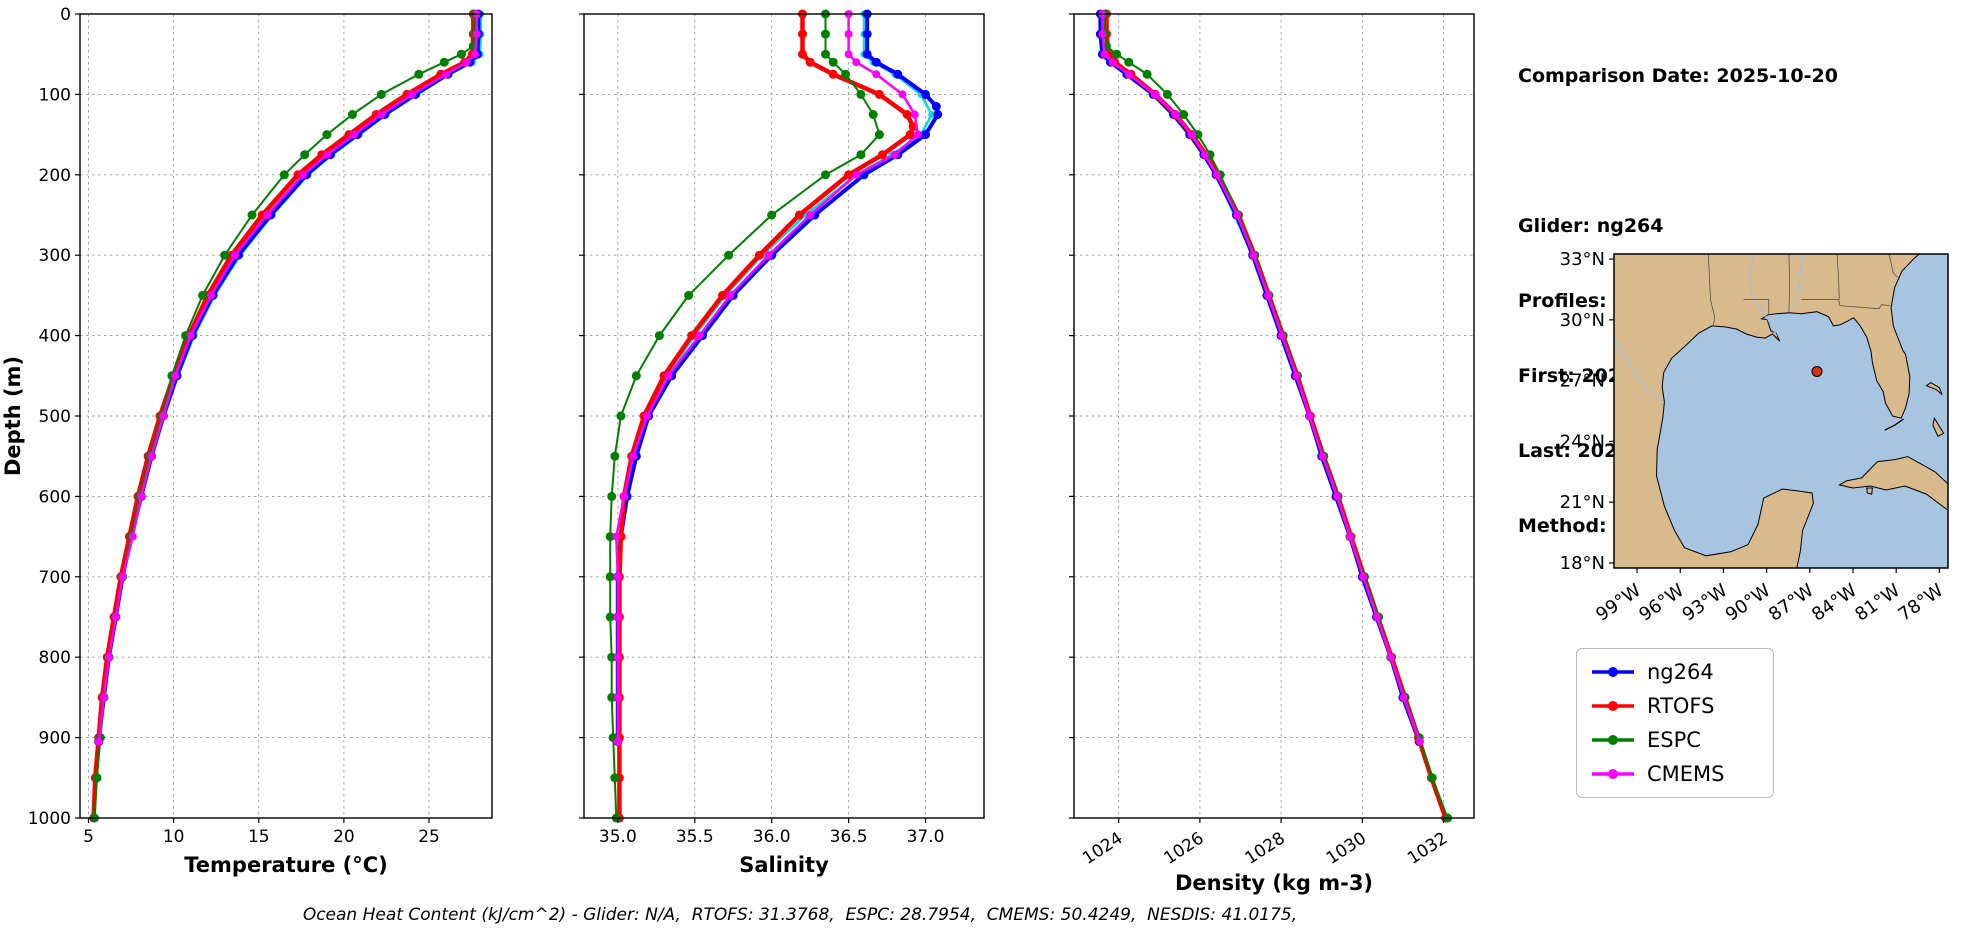  I want to click on svg-text: Depth (m), so click(13, 416).